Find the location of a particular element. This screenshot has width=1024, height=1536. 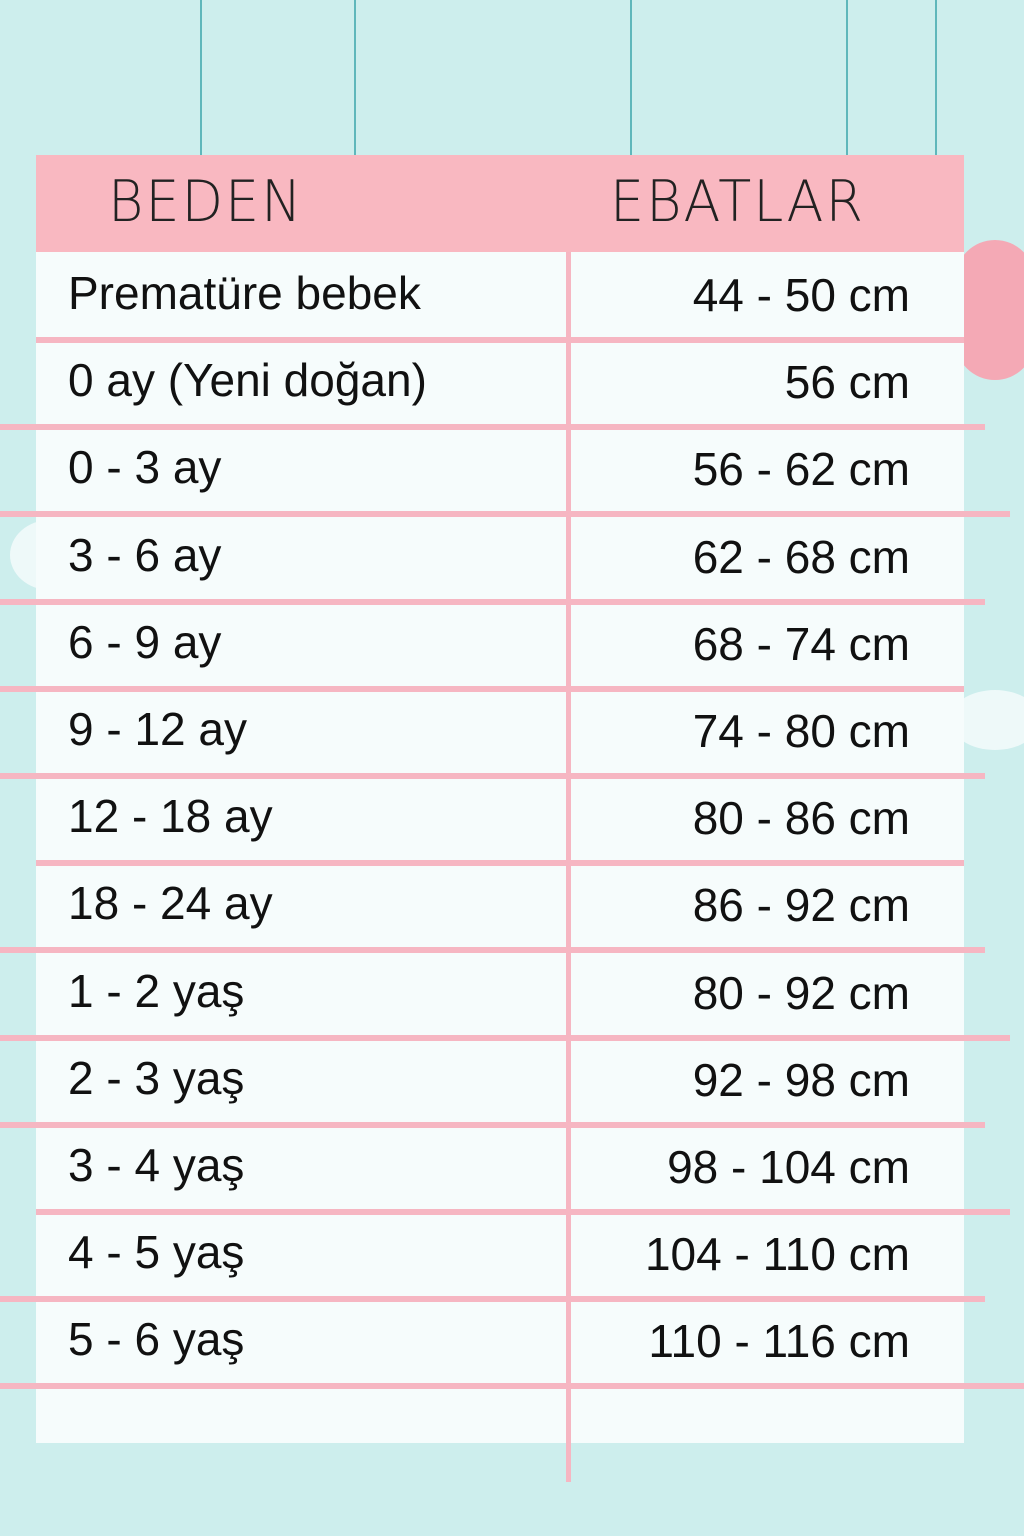

header-dimensions: EBATLAR is located at coordinates (737, 201).